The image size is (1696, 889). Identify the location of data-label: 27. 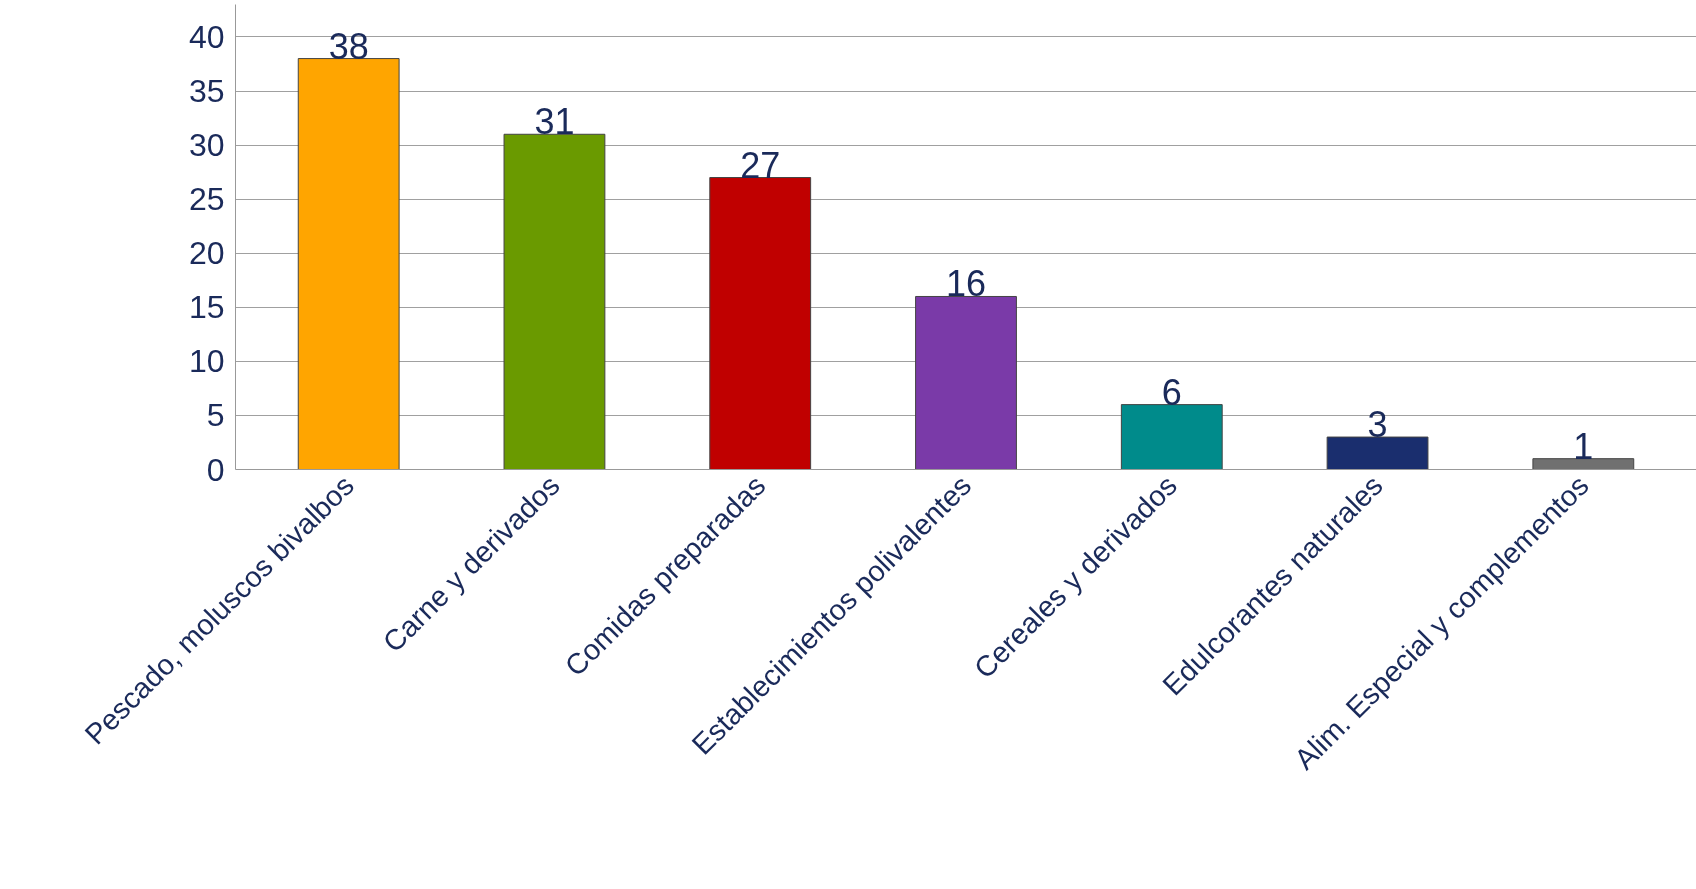
(760, 165).